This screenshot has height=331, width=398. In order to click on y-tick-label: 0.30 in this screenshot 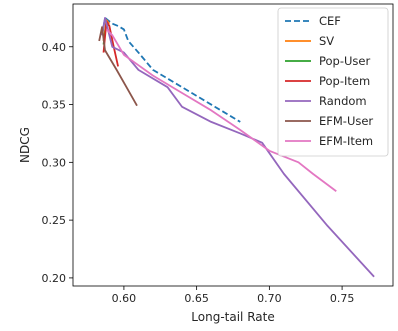, I will do `click(54, 162)`.